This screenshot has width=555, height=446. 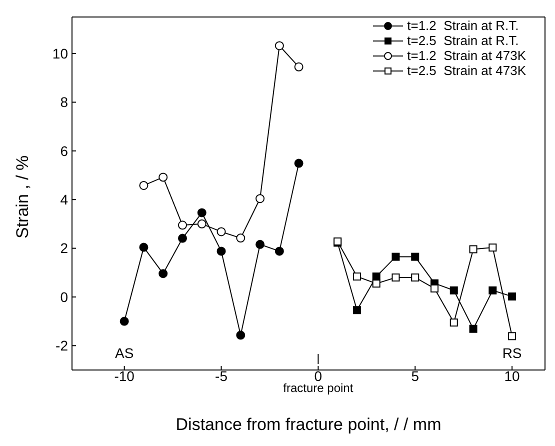 What do you see at coordinates (64, 200) in the screenshot?
I see `y-tick-label: 4` at bounding box center [64, 200].